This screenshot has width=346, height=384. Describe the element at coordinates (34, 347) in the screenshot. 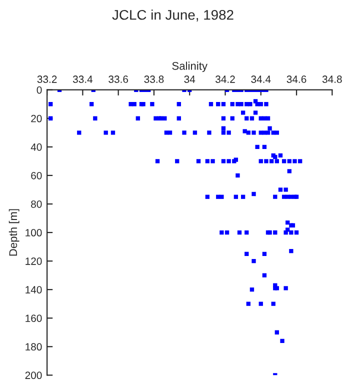

I see `y-tick-label: 180` at that location.